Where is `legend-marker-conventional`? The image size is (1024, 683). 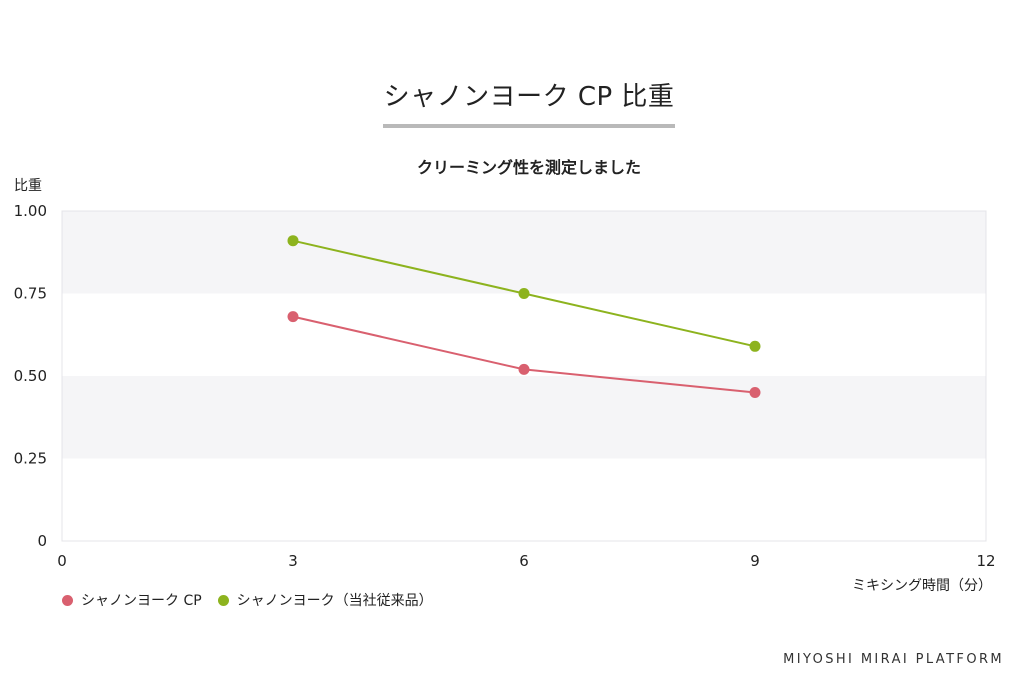 legend-marker-conventional is located at coordinates (223, 600).